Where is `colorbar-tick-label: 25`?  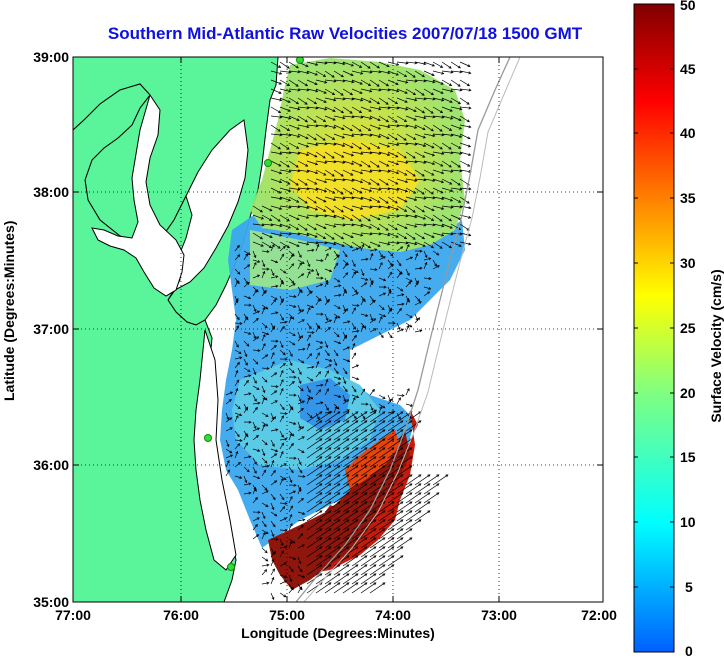 colorbar-tick-label: 25 is located at coordinates (688, 328).